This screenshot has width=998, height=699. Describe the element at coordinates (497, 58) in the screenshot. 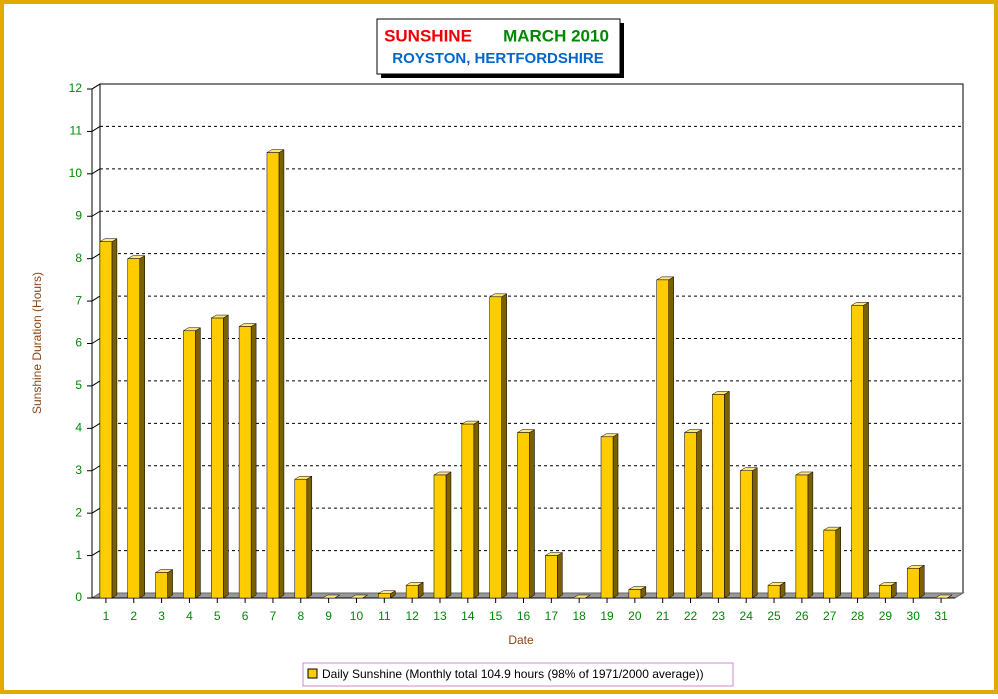

I see `chart-subtitle: ROYSTON, HERTFORDSHIRE` at that location.